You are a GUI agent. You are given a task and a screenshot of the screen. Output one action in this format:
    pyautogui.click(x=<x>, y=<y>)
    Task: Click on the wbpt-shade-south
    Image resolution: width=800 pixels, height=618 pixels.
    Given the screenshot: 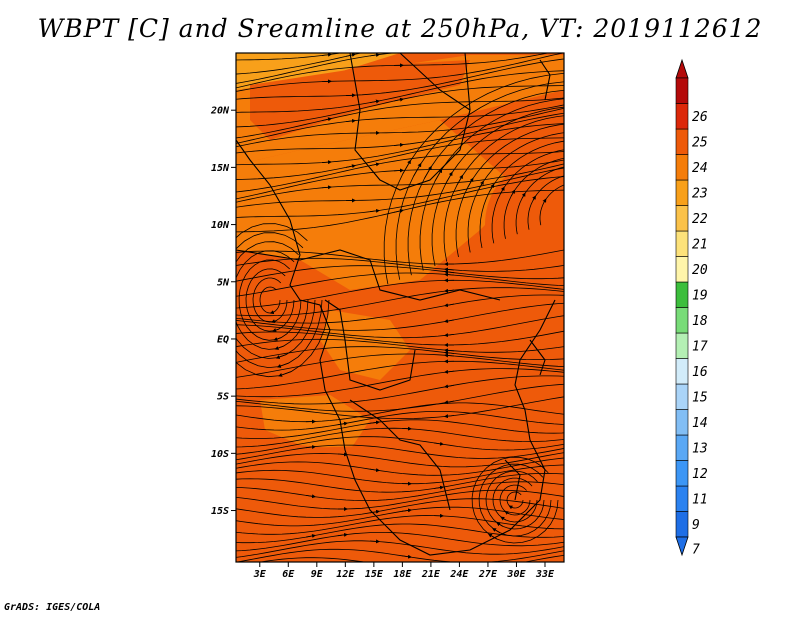 What is the action you would take?
    pyautogui.click(x=400, y=501)
    